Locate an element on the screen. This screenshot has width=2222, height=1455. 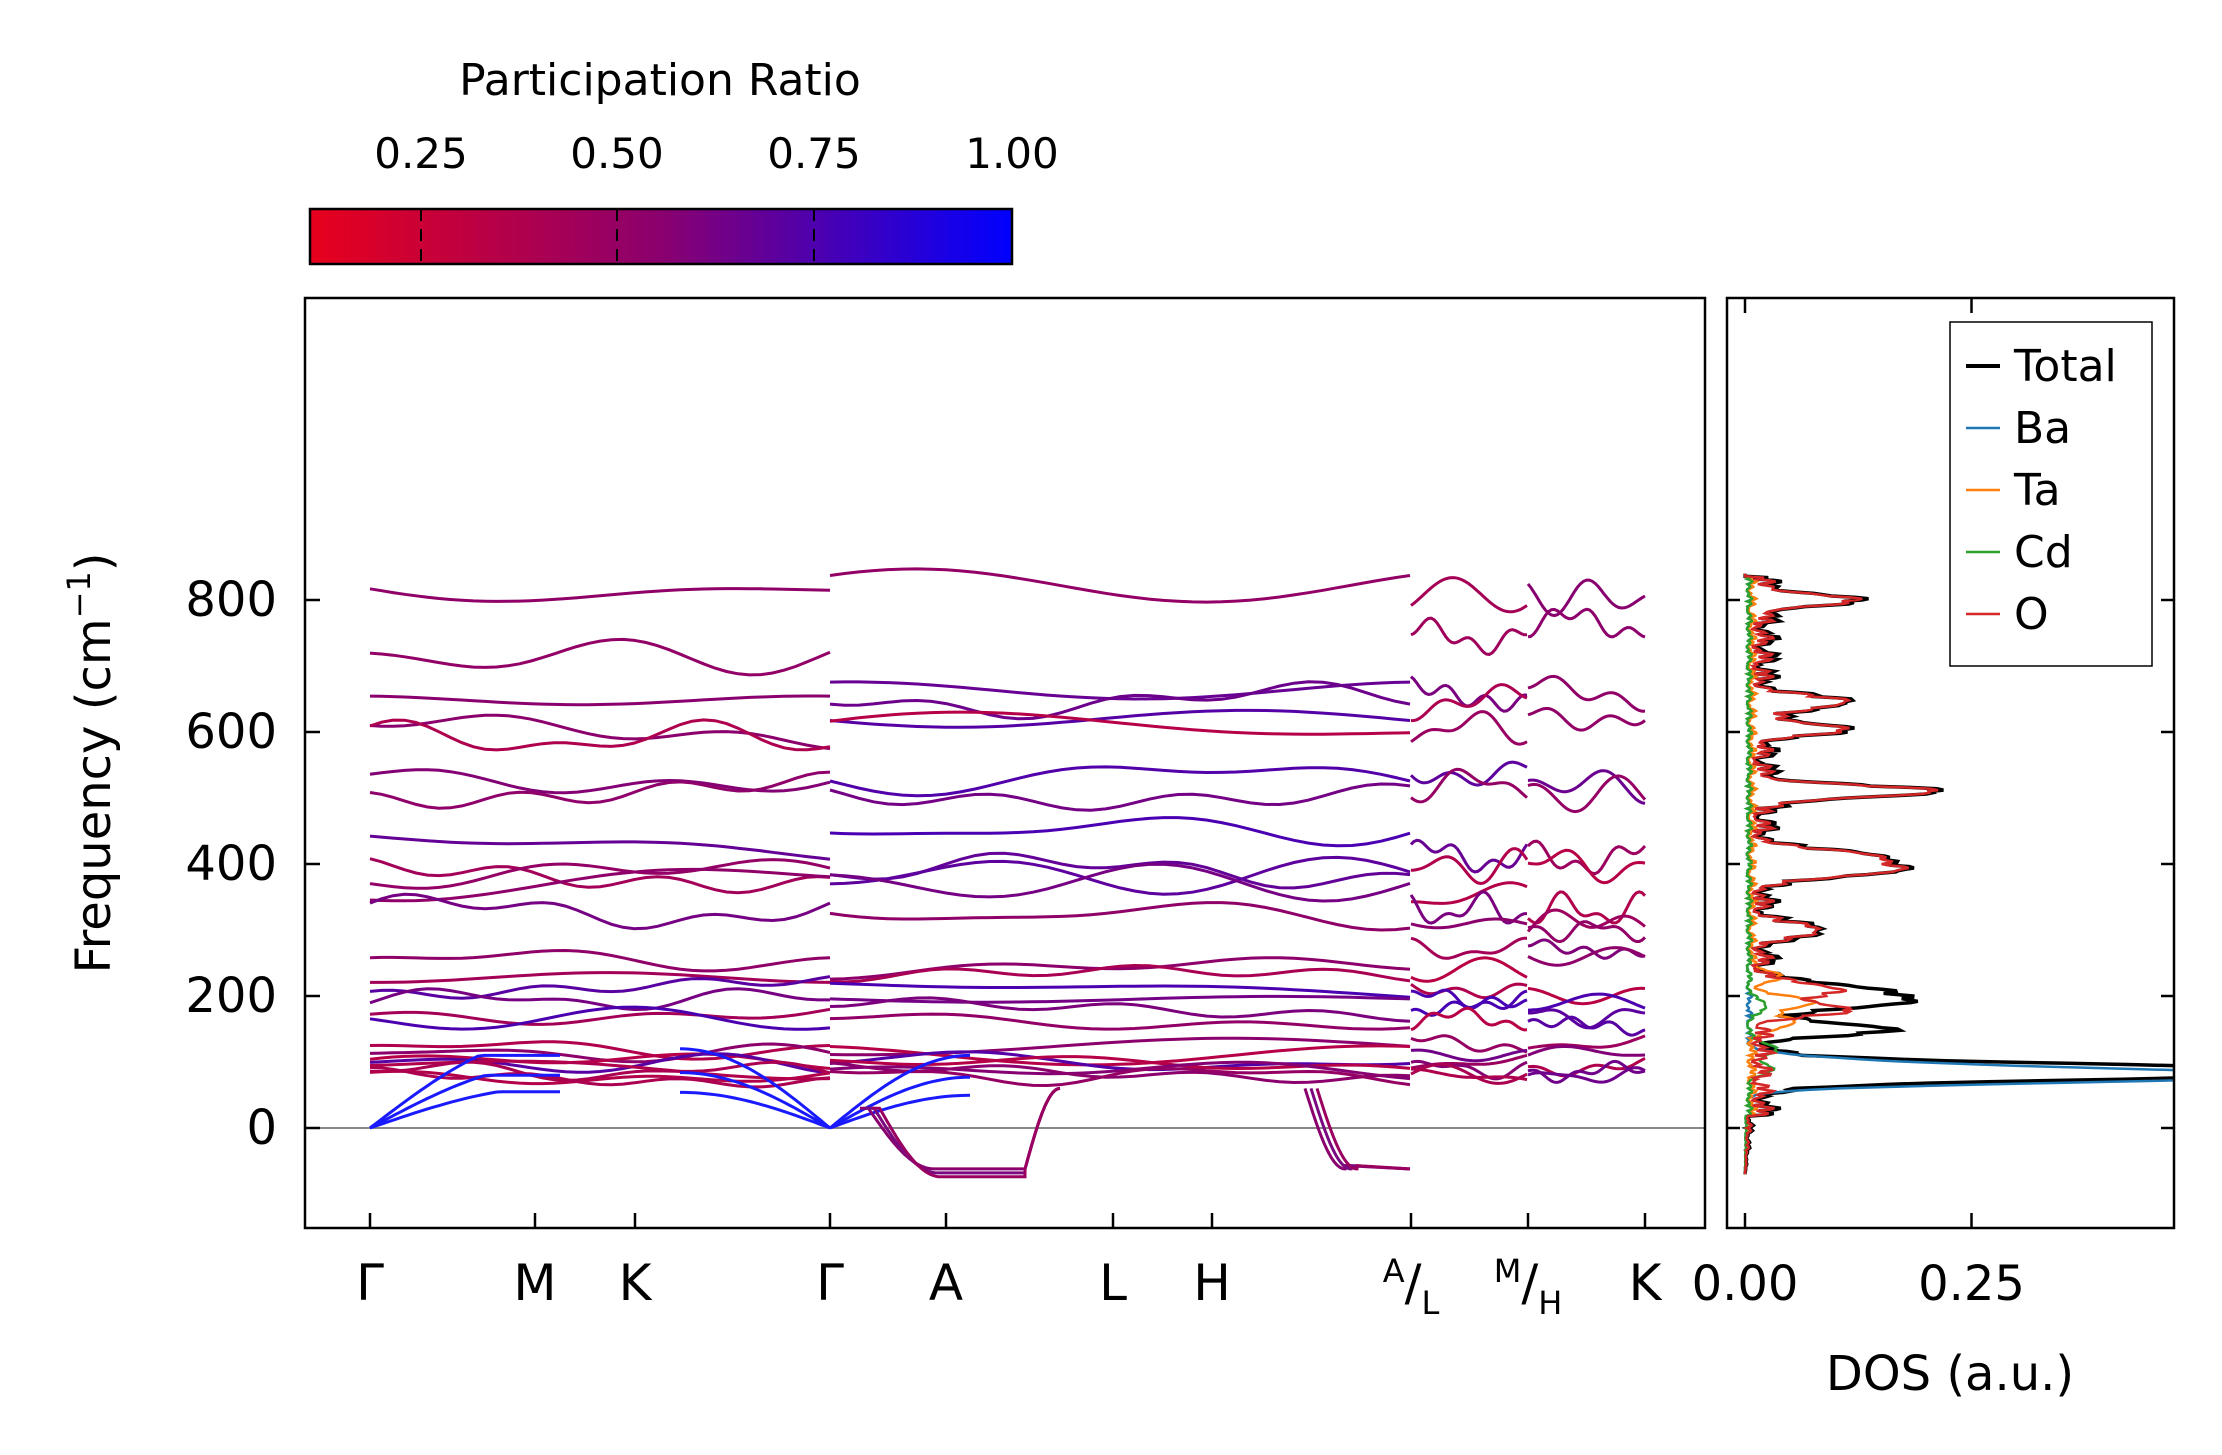
legend-frame is located at coordinates (2051, 494).